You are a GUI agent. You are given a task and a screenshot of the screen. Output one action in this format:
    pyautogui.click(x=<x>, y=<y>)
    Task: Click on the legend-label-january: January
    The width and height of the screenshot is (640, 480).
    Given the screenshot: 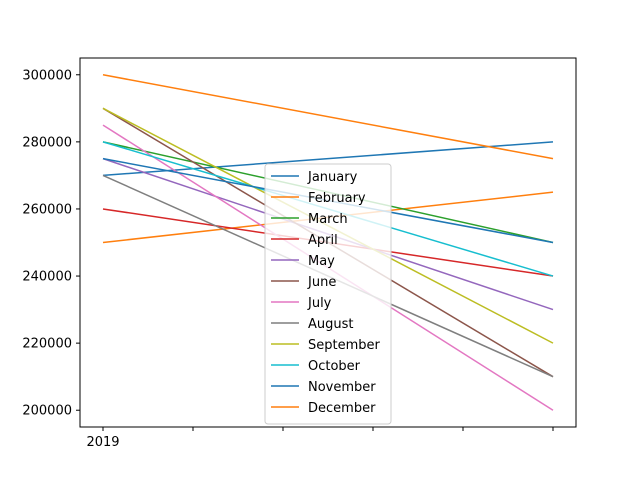 What is the action you would take?
    pyautogui.click(x=332, y=177)
    